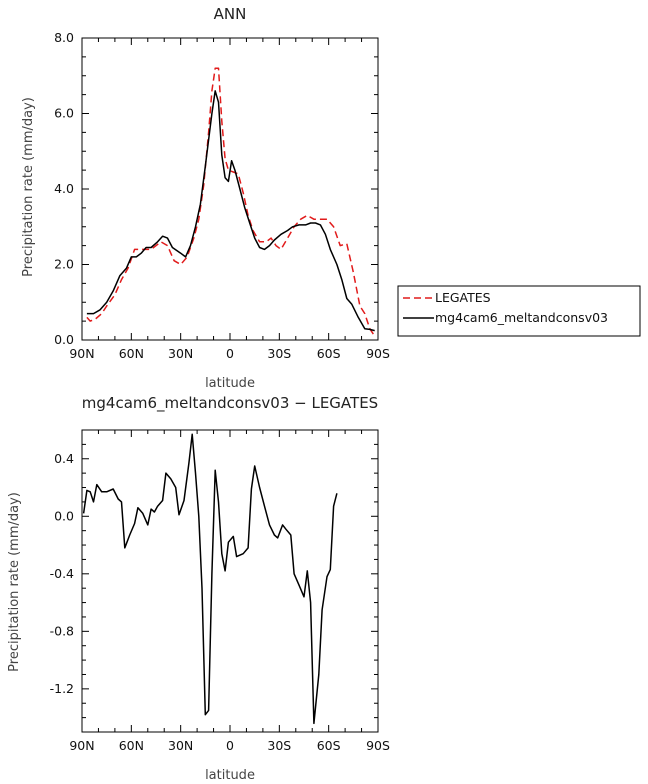 The image size is (648, 784). What do you see at coordinates (521, 317) in the screenshot?
I see `legend-label-model: mg4cam6_meltandconsv03` at bounding box center [521, 317].